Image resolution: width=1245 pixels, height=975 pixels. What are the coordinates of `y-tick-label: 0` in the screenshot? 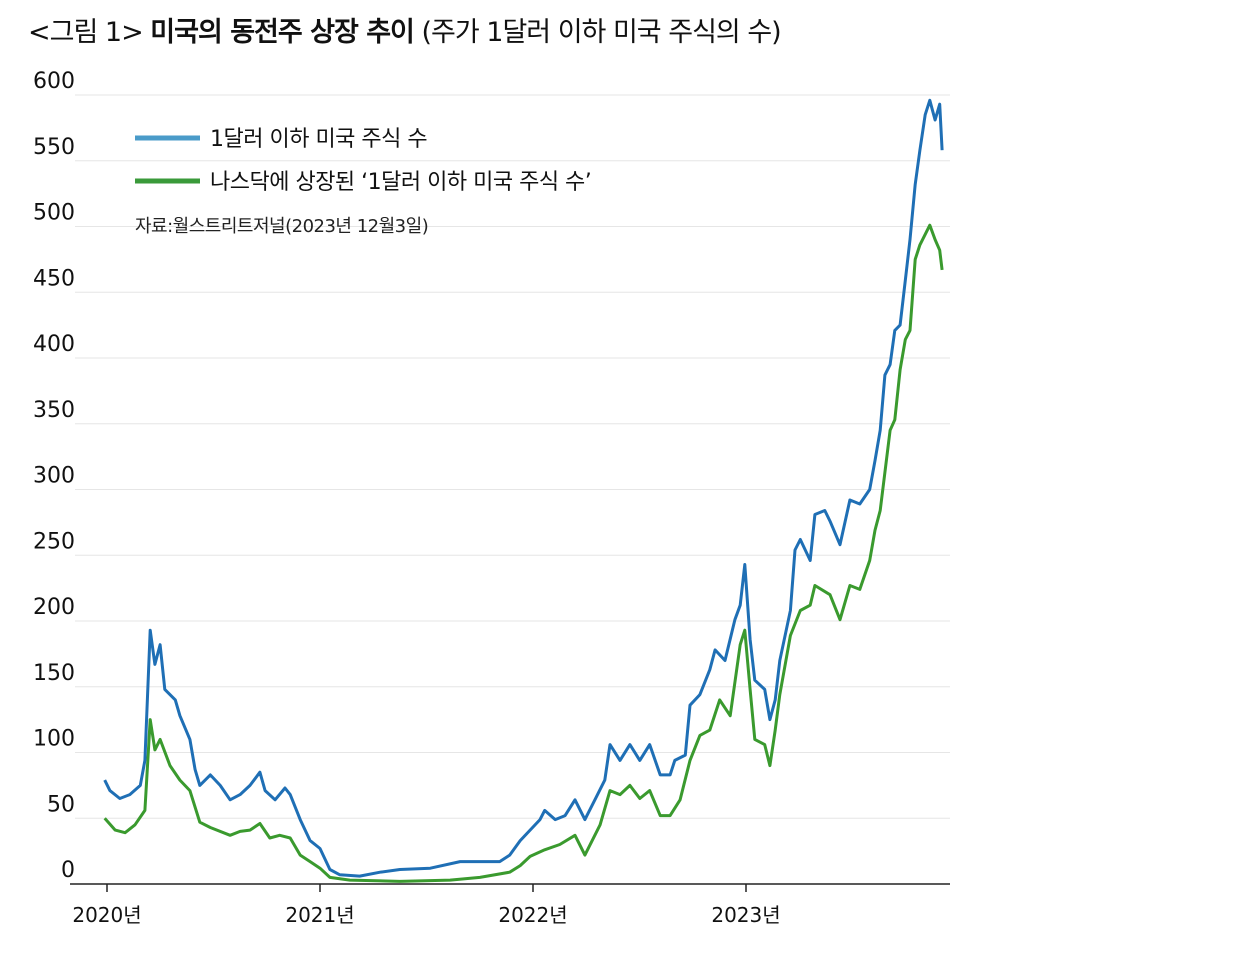 It's located at (68, 870).